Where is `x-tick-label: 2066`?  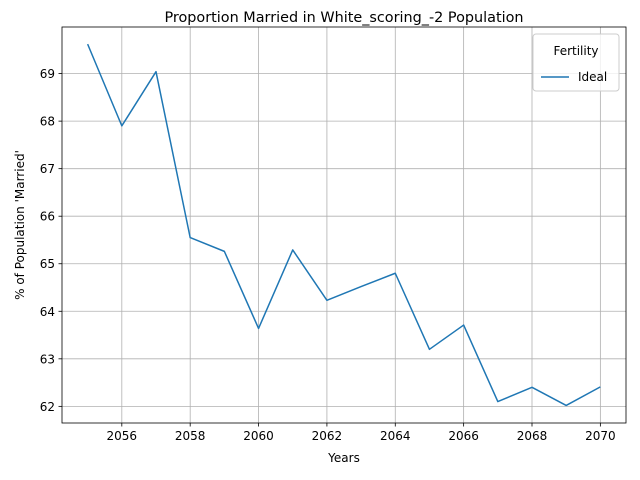 x-tick-label: 2066 is located at coordinates (463, 436).